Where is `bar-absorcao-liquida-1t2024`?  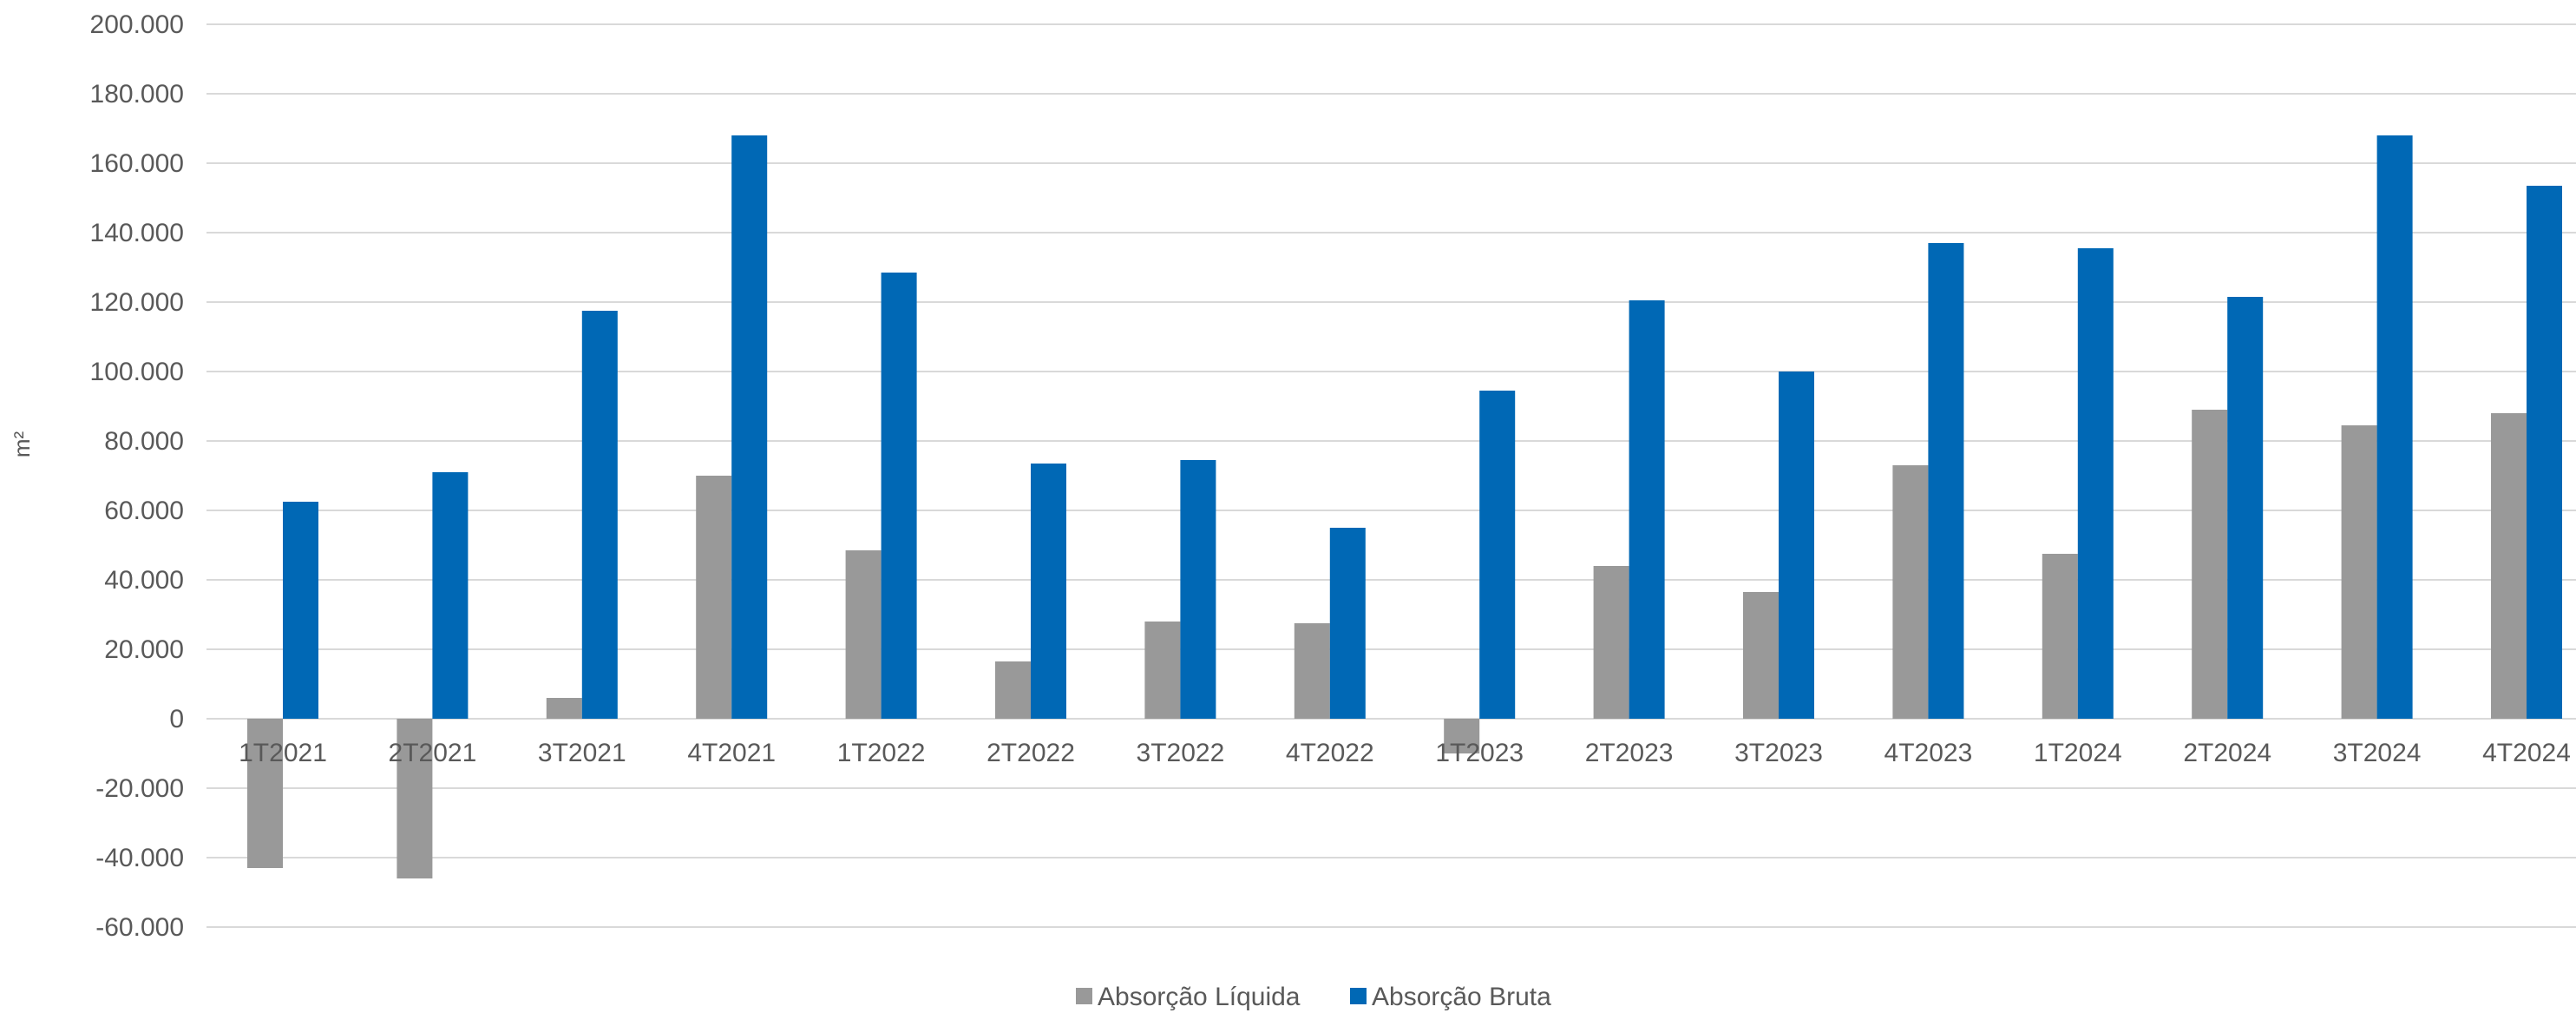
bar-absorcao-liquida-1t2024 is located at coordinates (2060, 636).